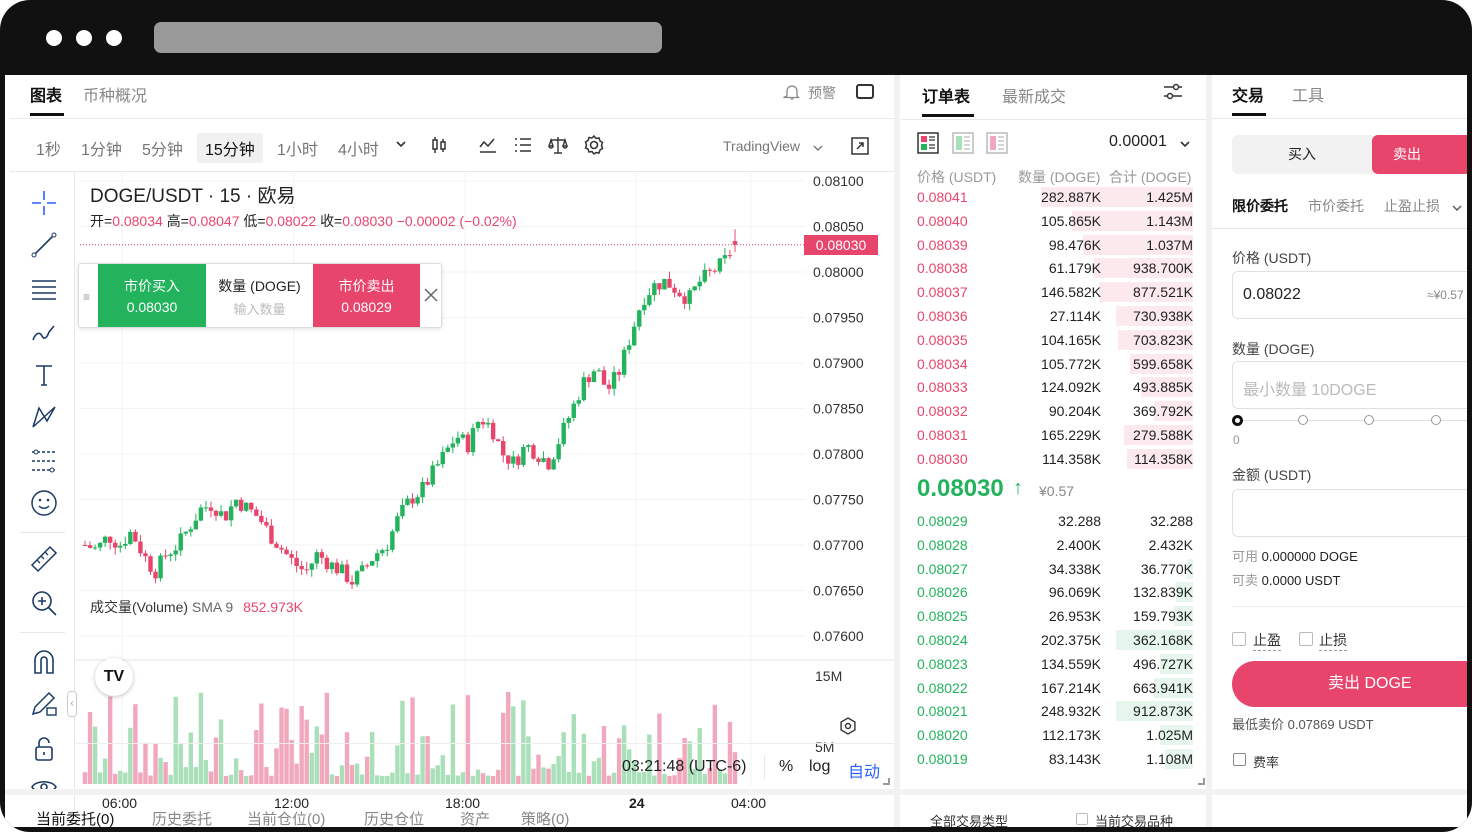 This screenshot has width=1472, height=832. I want to click on price-input: 0.08022 ≈¥0.57, so click(1349, 295).